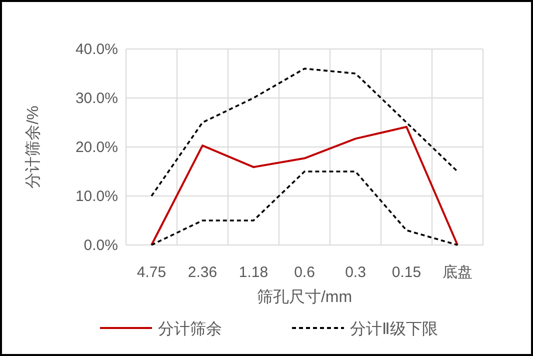 The height and width of the screenshot is (356, 533). Describe the element at coordinates (304, 272) in the screenshot. I see `x-tick-label: 0.6` at that location.